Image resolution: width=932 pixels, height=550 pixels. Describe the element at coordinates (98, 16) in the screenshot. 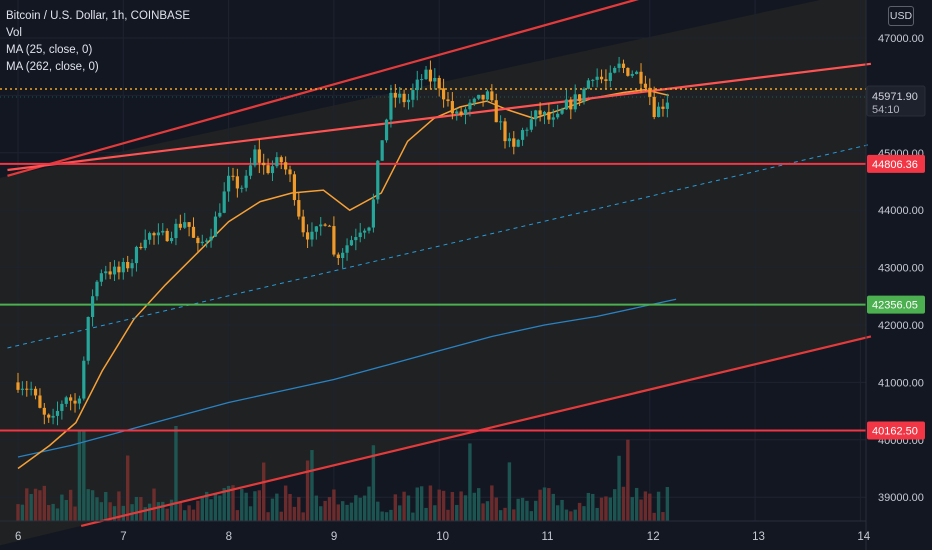

I see `symbol-title: Bitcoin / U.S. Dollar, 1h, COINBASE` at that location.